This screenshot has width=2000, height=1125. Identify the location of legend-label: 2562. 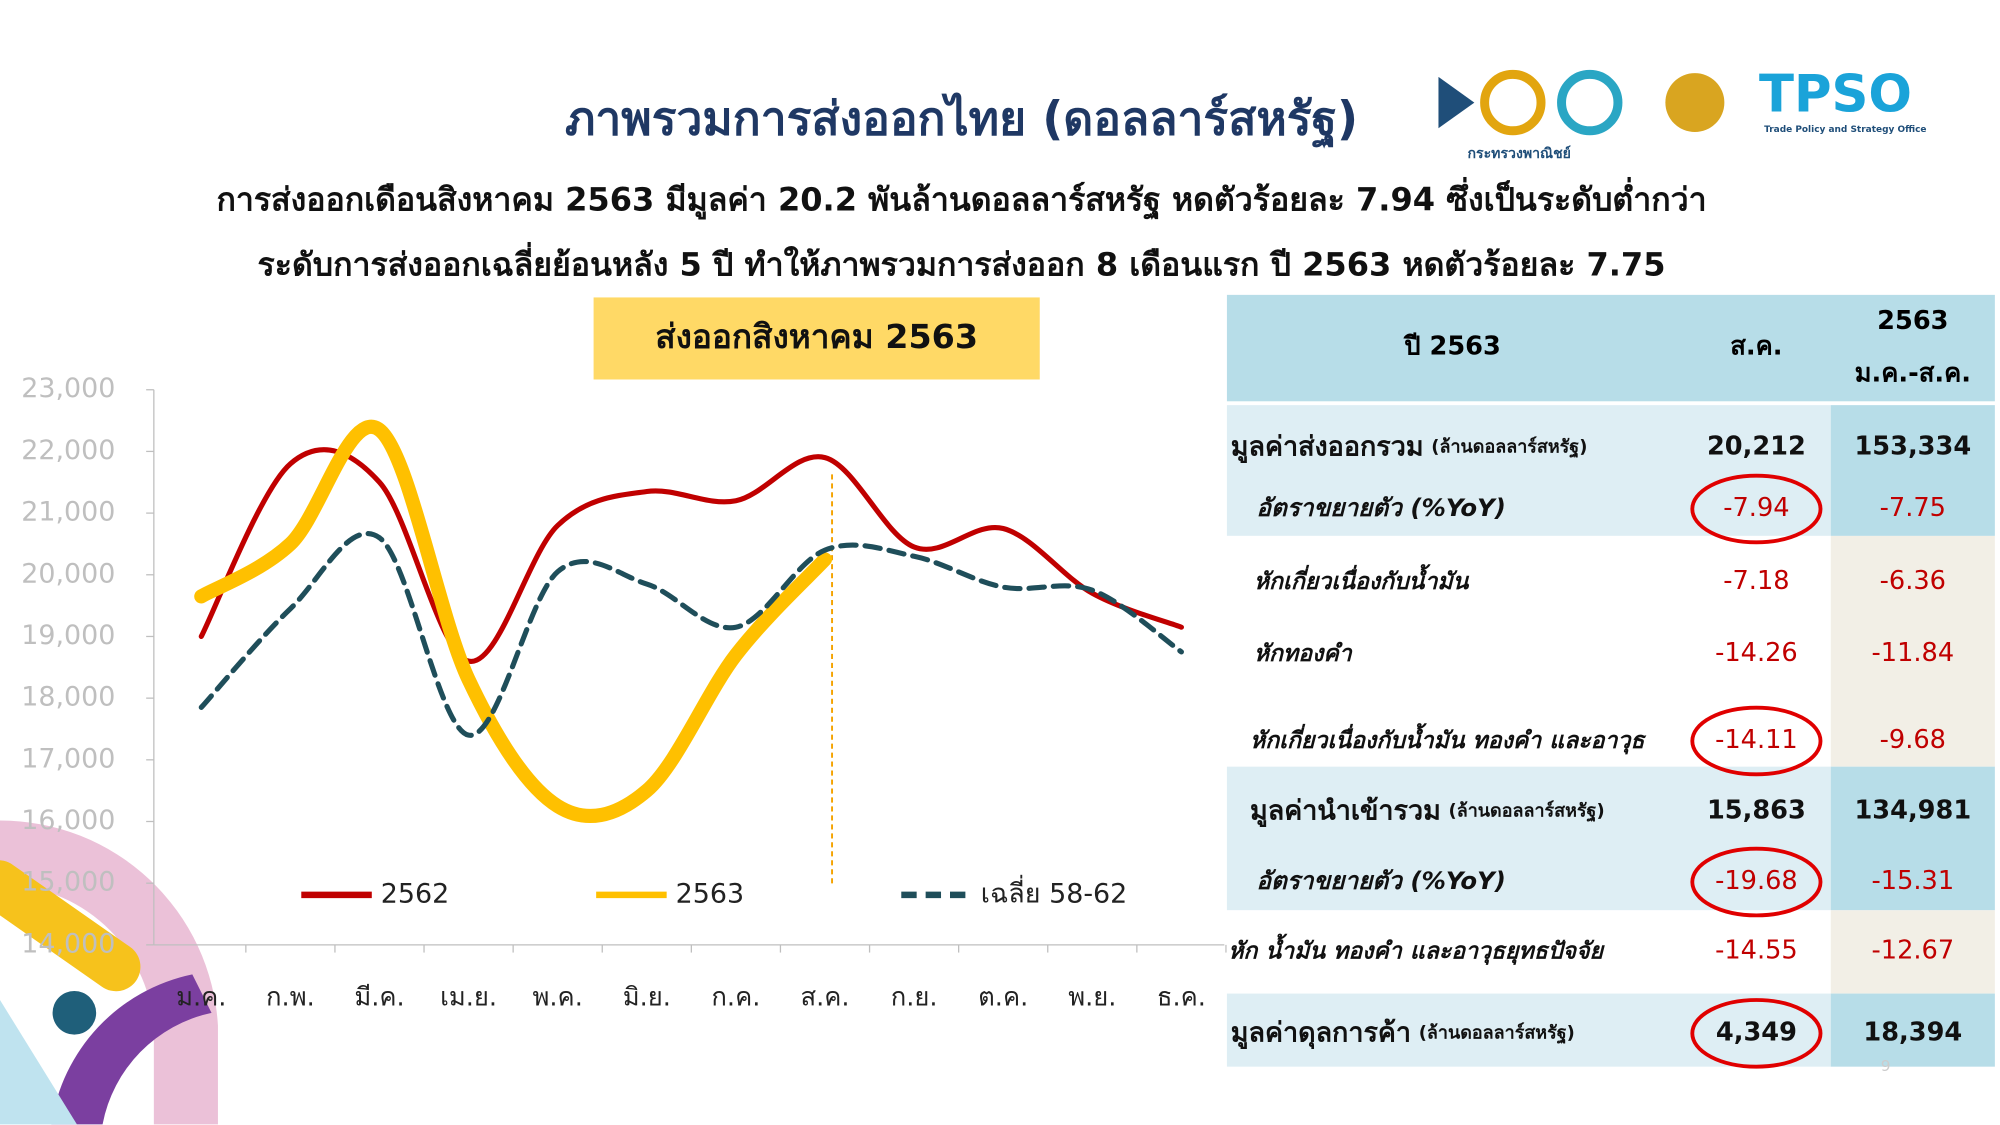
(415, 893).